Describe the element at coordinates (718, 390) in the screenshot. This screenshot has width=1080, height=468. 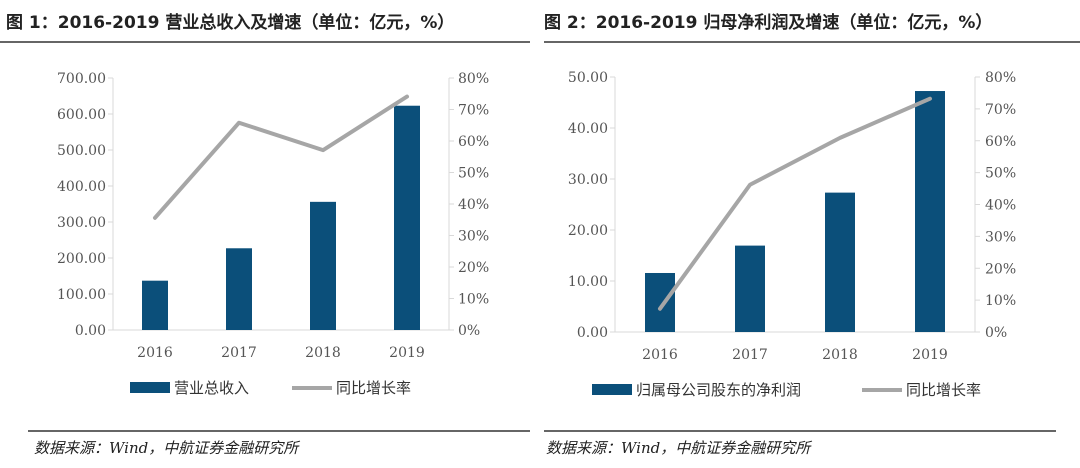
I see `legend-bar-label: 归属母公司股东的净利润` at that location.